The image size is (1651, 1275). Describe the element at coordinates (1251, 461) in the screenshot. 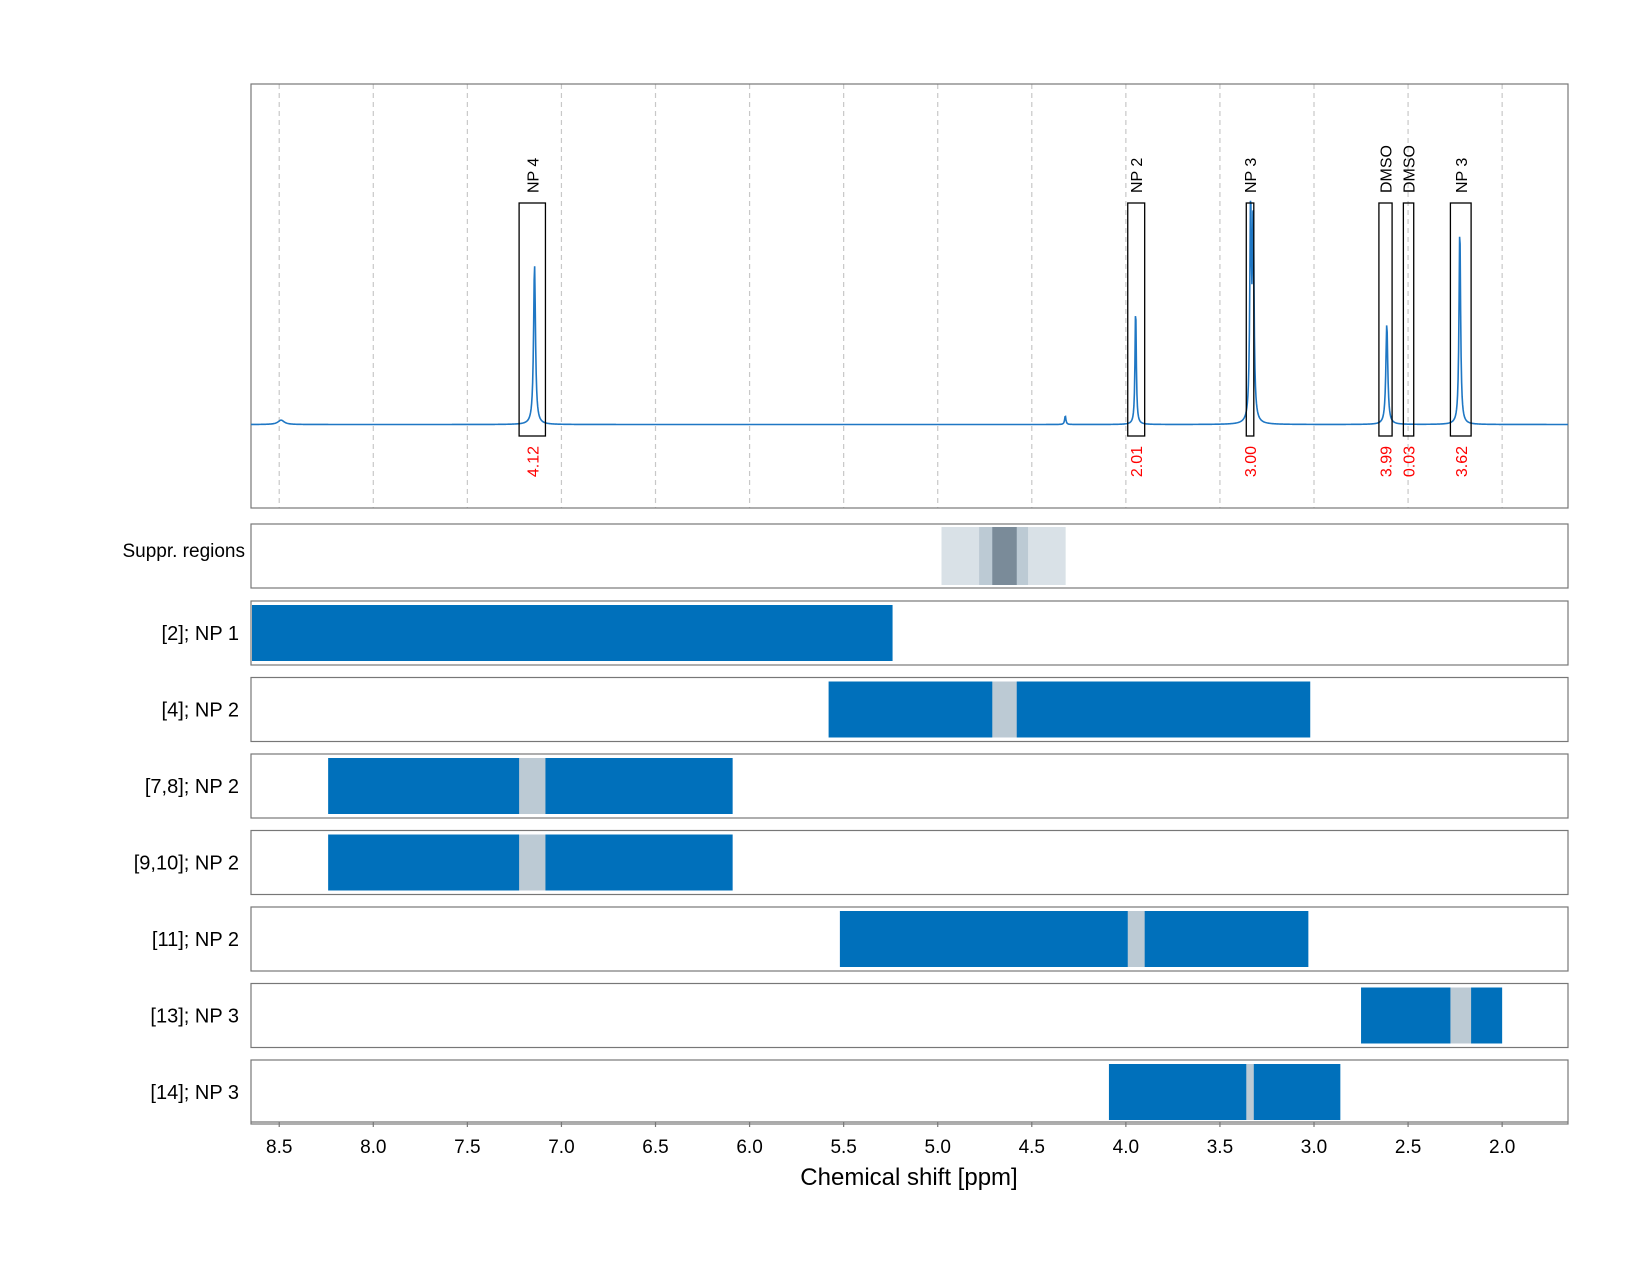

I see `integral-value: 3.00` at that location.